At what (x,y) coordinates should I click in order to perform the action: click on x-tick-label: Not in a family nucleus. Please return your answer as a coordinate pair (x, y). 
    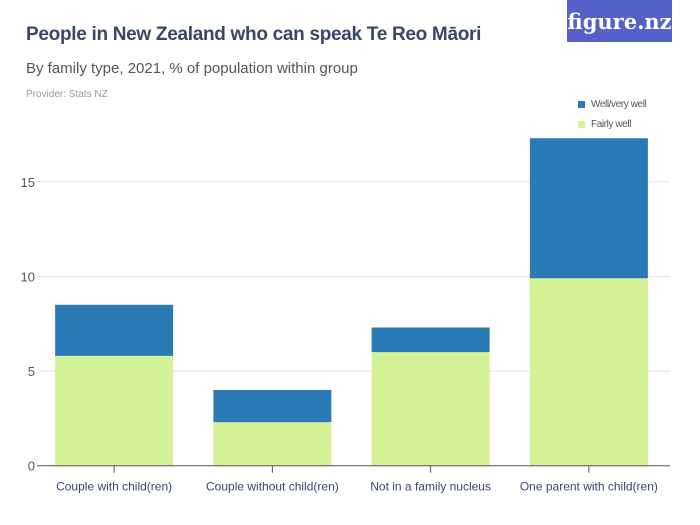
    Looking at the image, I should click on (430, 487).